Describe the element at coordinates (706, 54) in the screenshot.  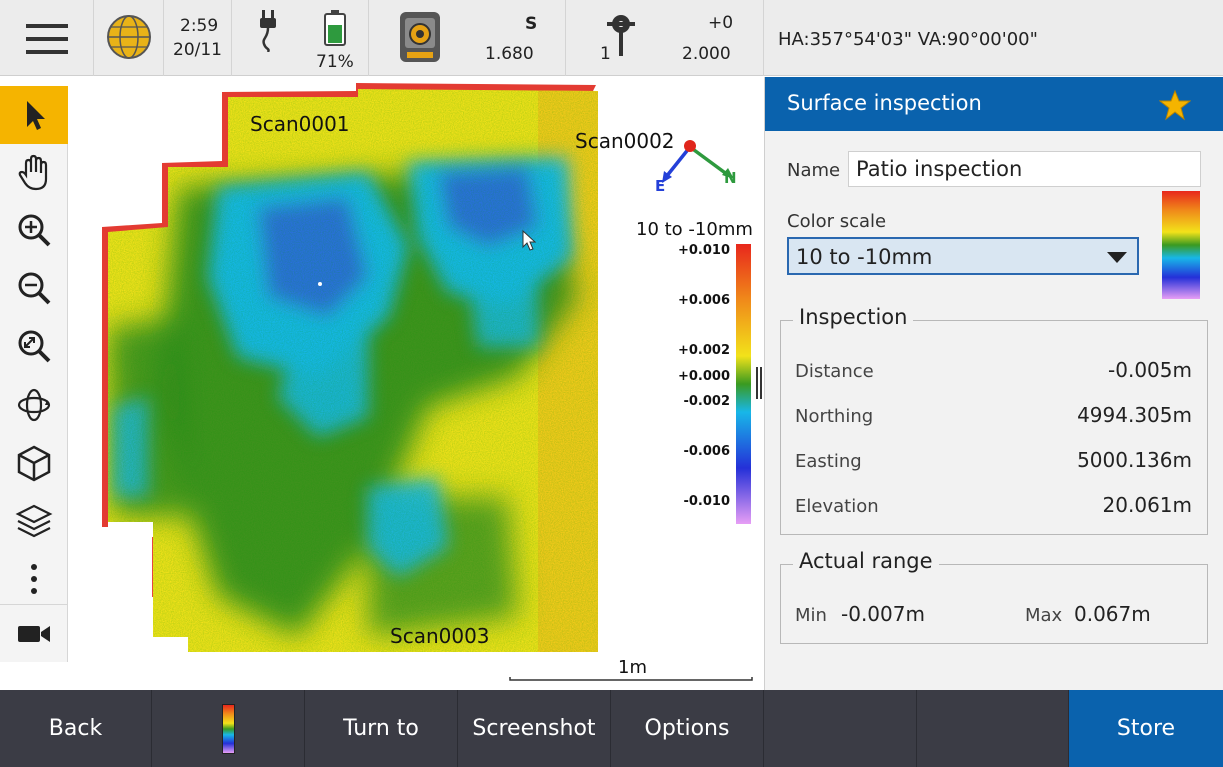
I see `offset-value: 2.000` at that location.